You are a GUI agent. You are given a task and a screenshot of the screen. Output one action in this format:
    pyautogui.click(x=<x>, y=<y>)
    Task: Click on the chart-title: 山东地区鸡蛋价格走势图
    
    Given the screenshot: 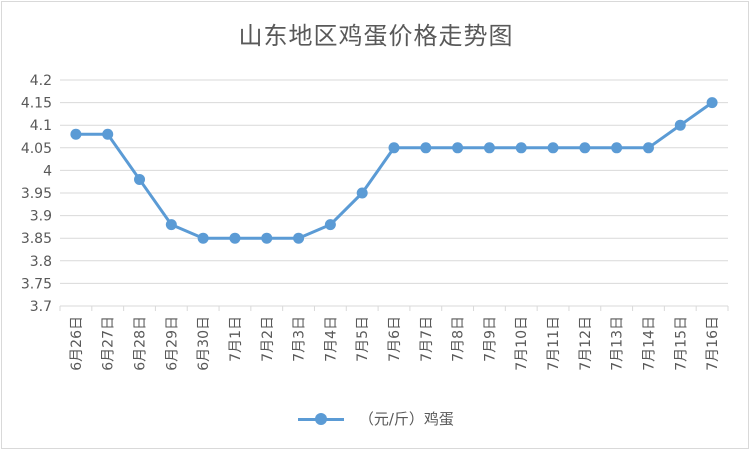 What is the action you would take?
    pyautogui.click(x=376, y=36)
    